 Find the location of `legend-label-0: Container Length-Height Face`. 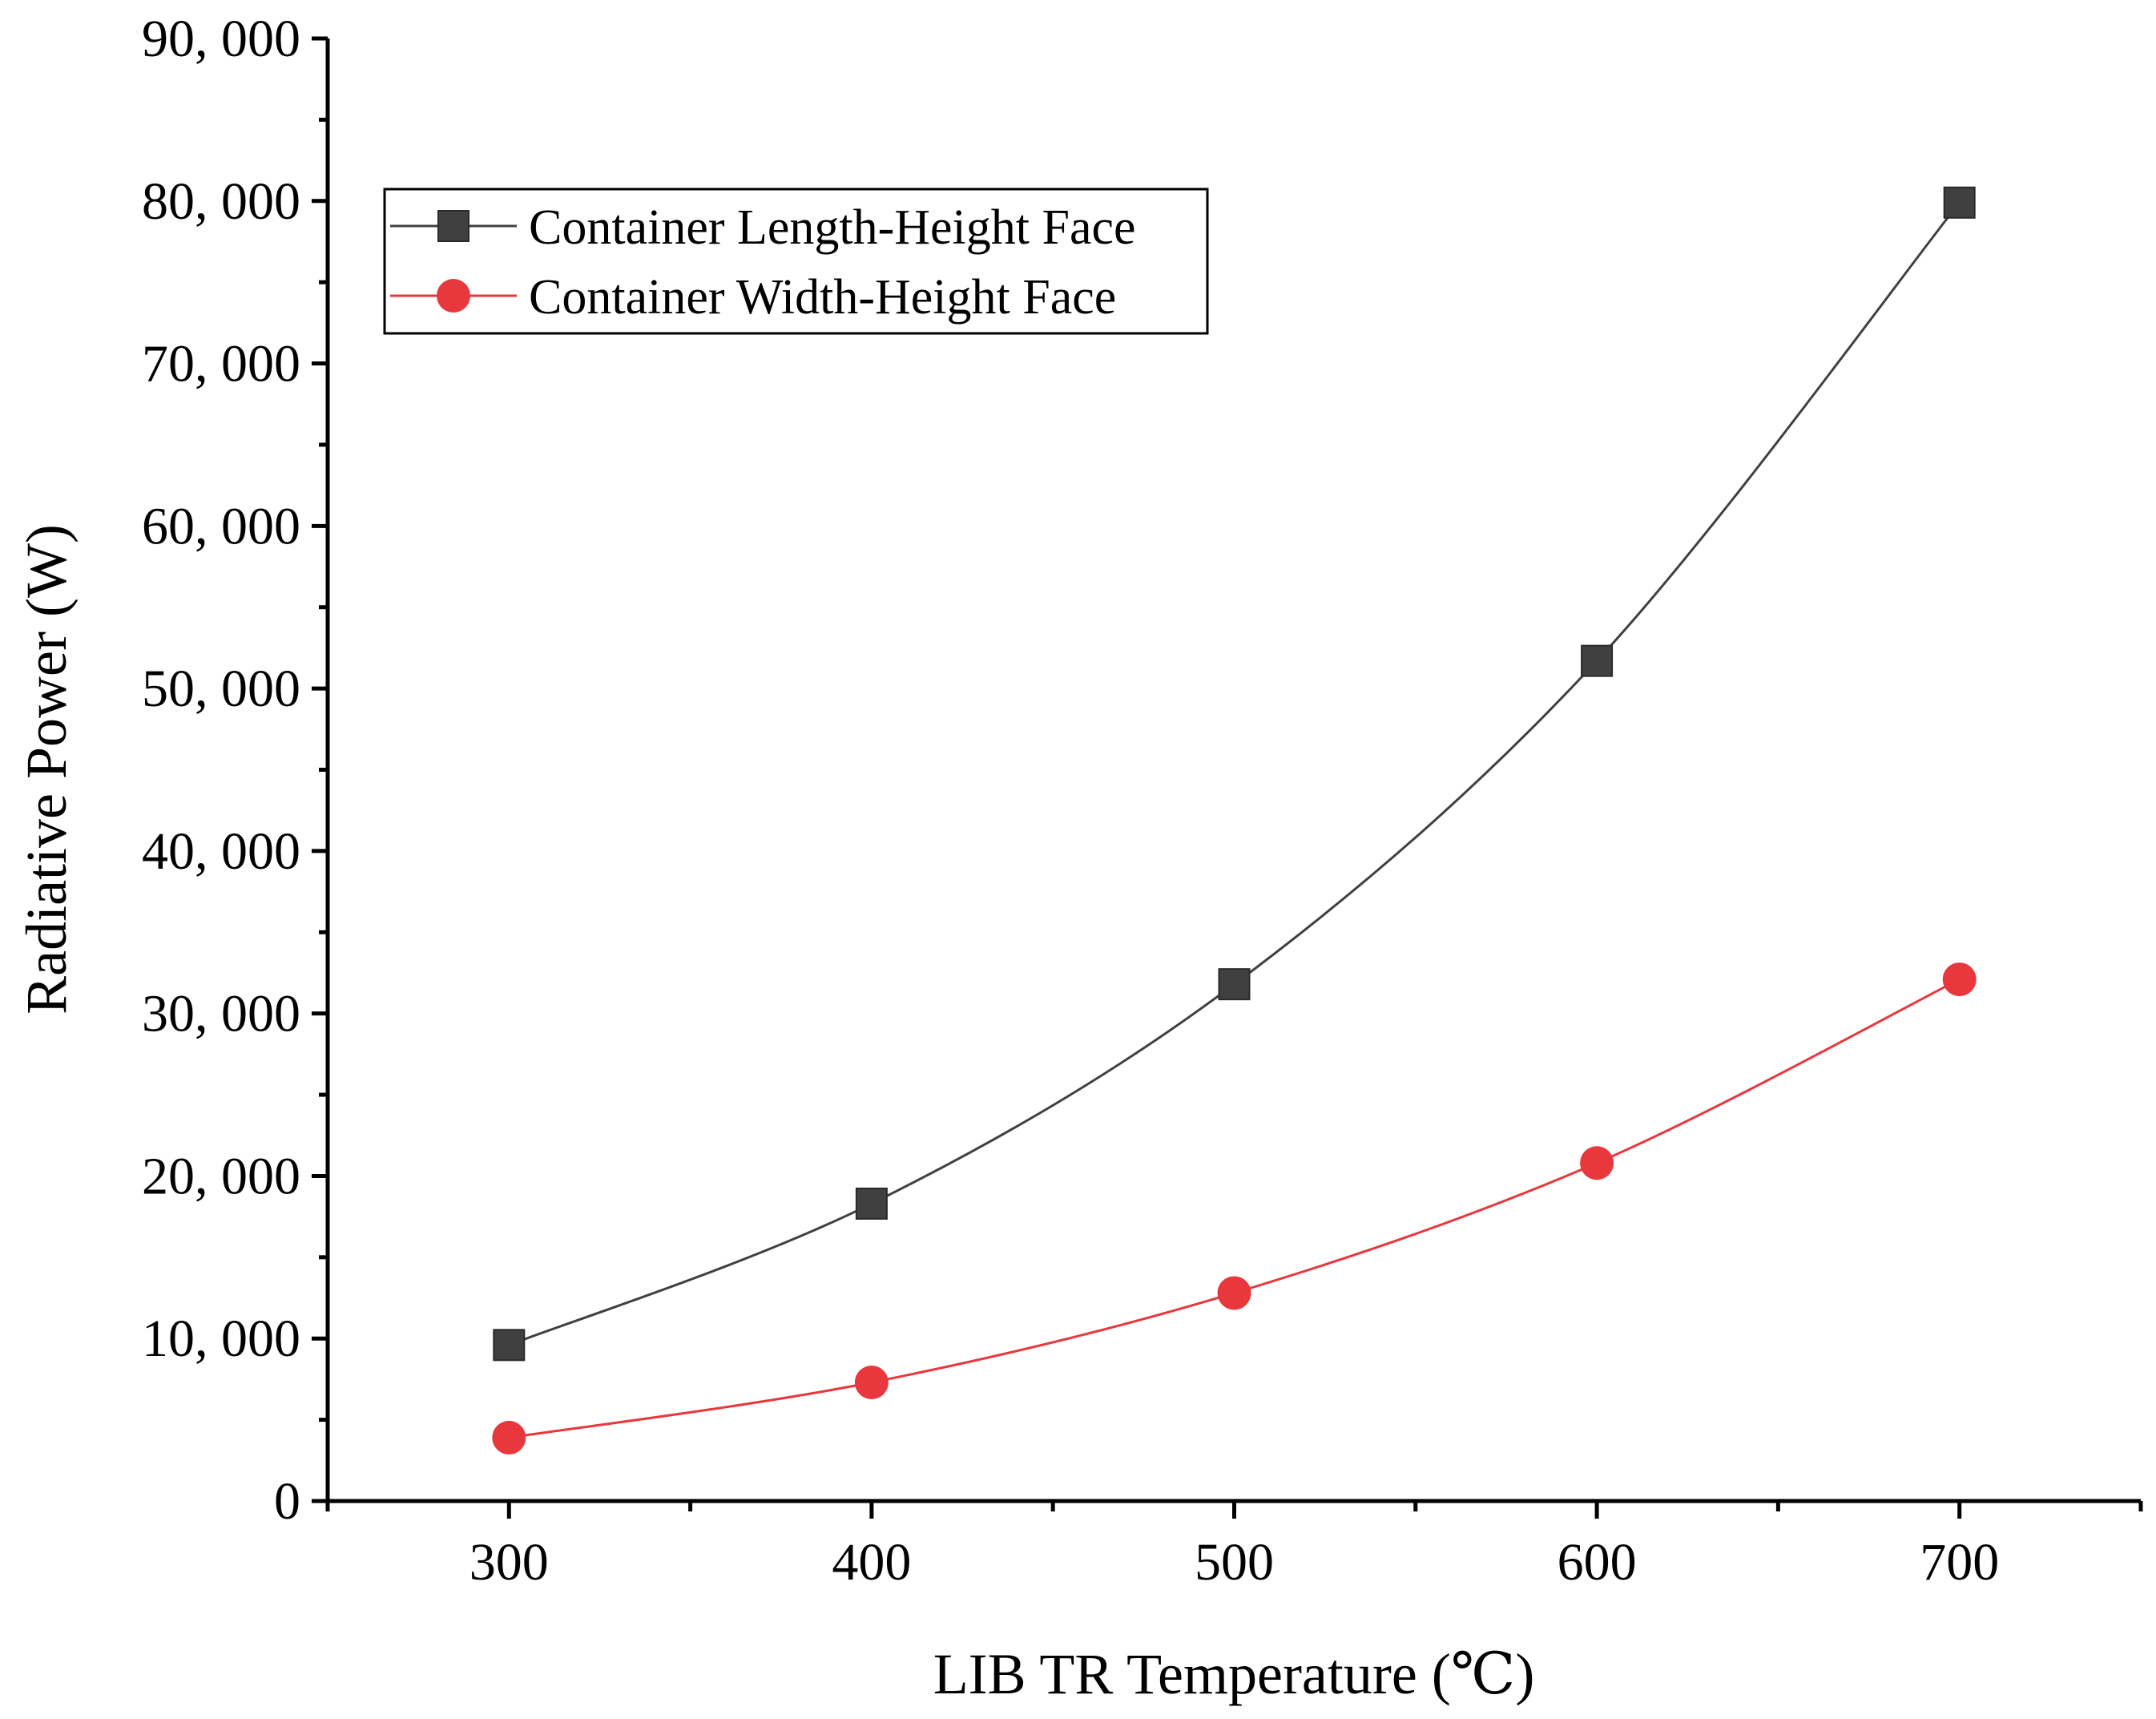

legend-label-0: Container Length-Height Face is located at coordinates (832, 228).